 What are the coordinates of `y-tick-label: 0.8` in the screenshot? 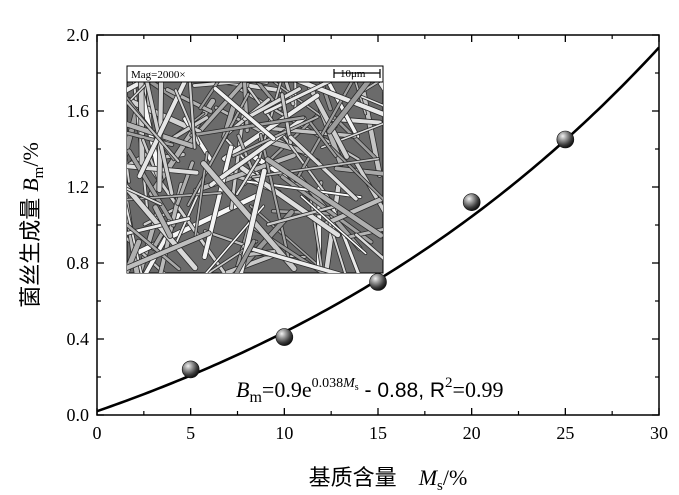 It's located at (78, 263).